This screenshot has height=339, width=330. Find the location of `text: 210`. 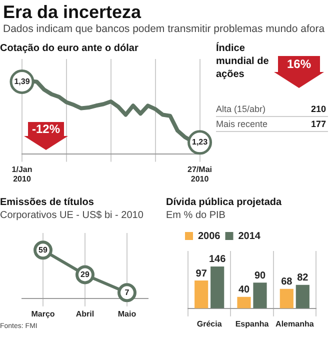

text: 210 is located at coordinates (318, 109).